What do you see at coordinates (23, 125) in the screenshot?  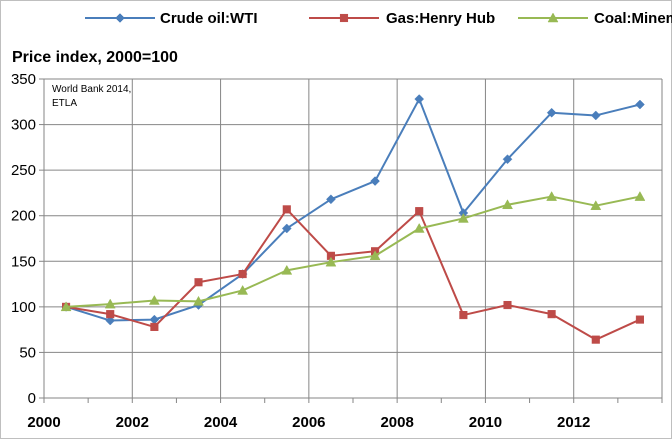 I see `y-tick-label: 300` at bounding box center [23, 125].